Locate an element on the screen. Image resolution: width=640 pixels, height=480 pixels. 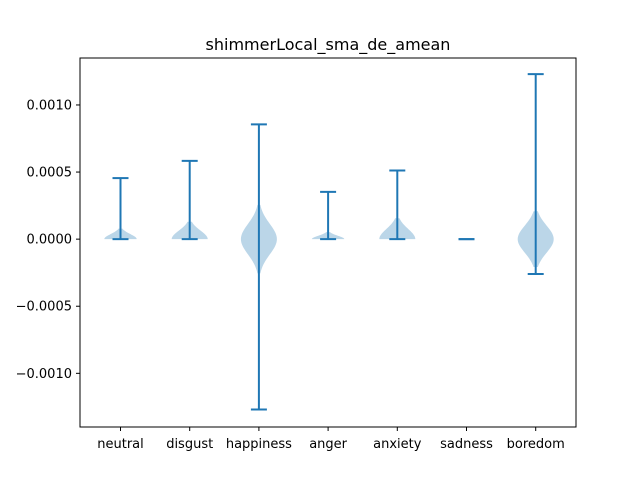
y-tick-label: 0.0000 is located at coordinates (50, 240).